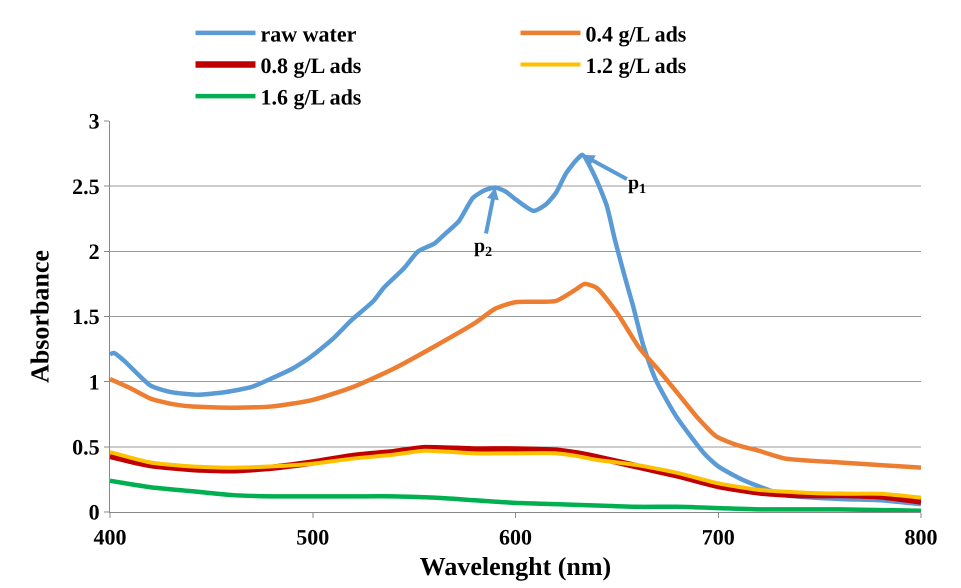 Image resolution: width=961 pixels, height=588 pixels. I want to click on annotation: p$_{1}$, so click(637, 185).